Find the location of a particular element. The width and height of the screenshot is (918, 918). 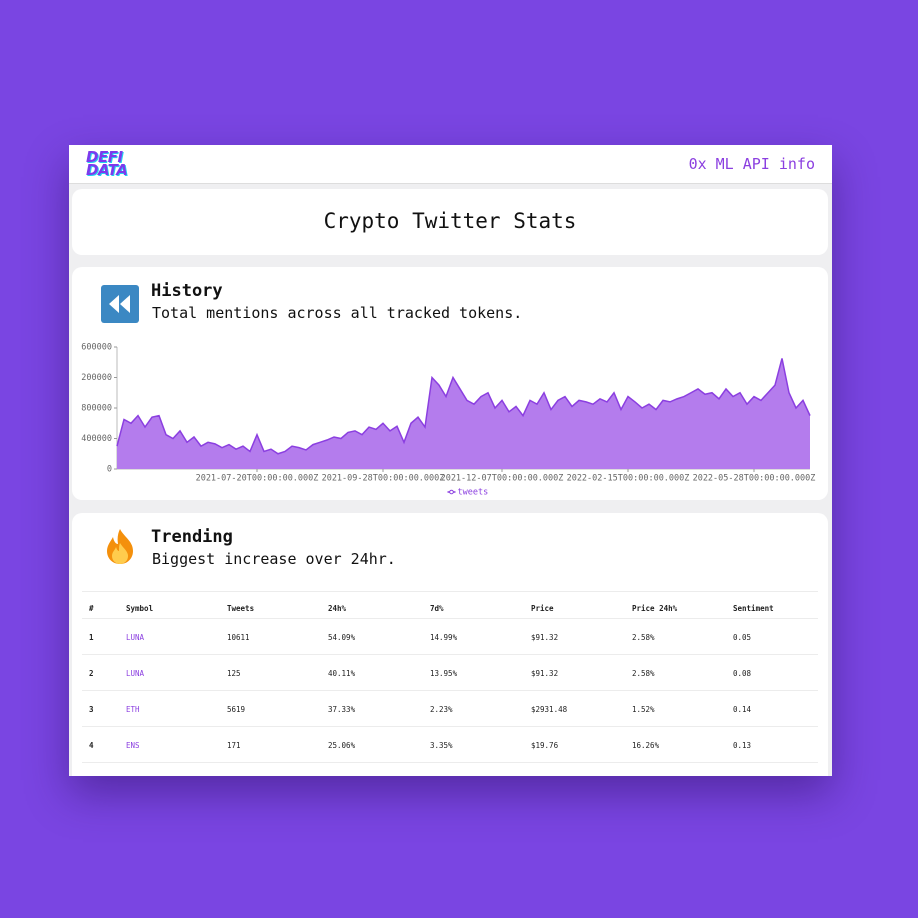

legend-label: tweets is located at coordinates (473, 493).